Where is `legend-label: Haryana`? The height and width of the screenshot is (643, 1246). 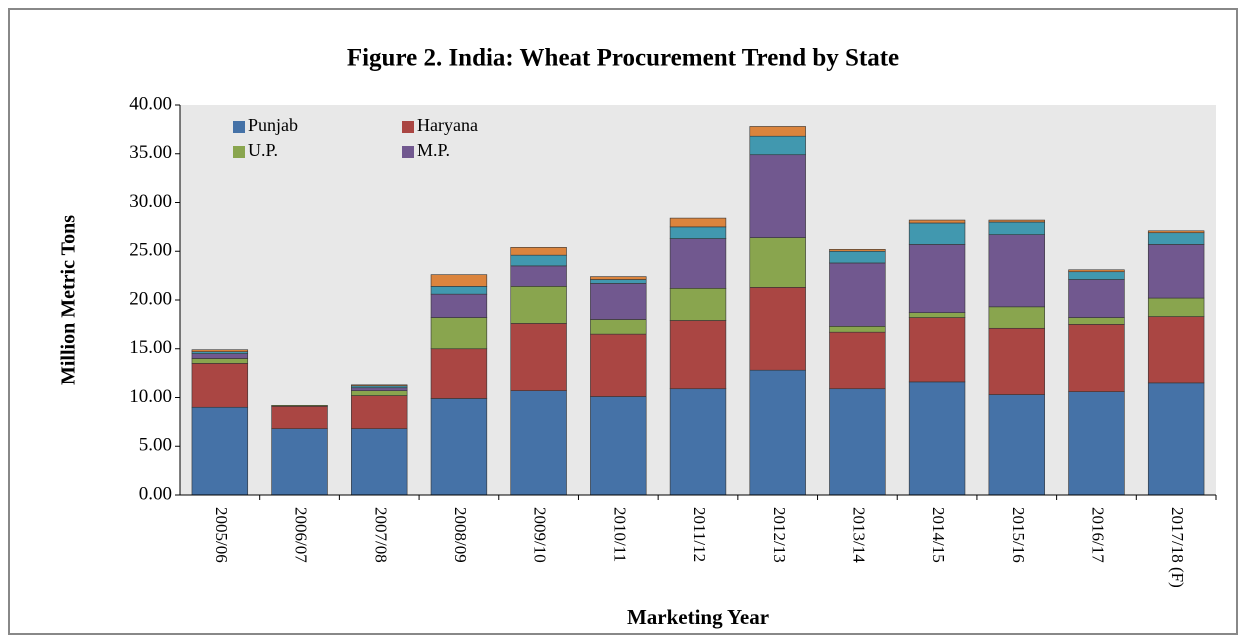
legend-label: Haryana is located at coordinates (447, 125).